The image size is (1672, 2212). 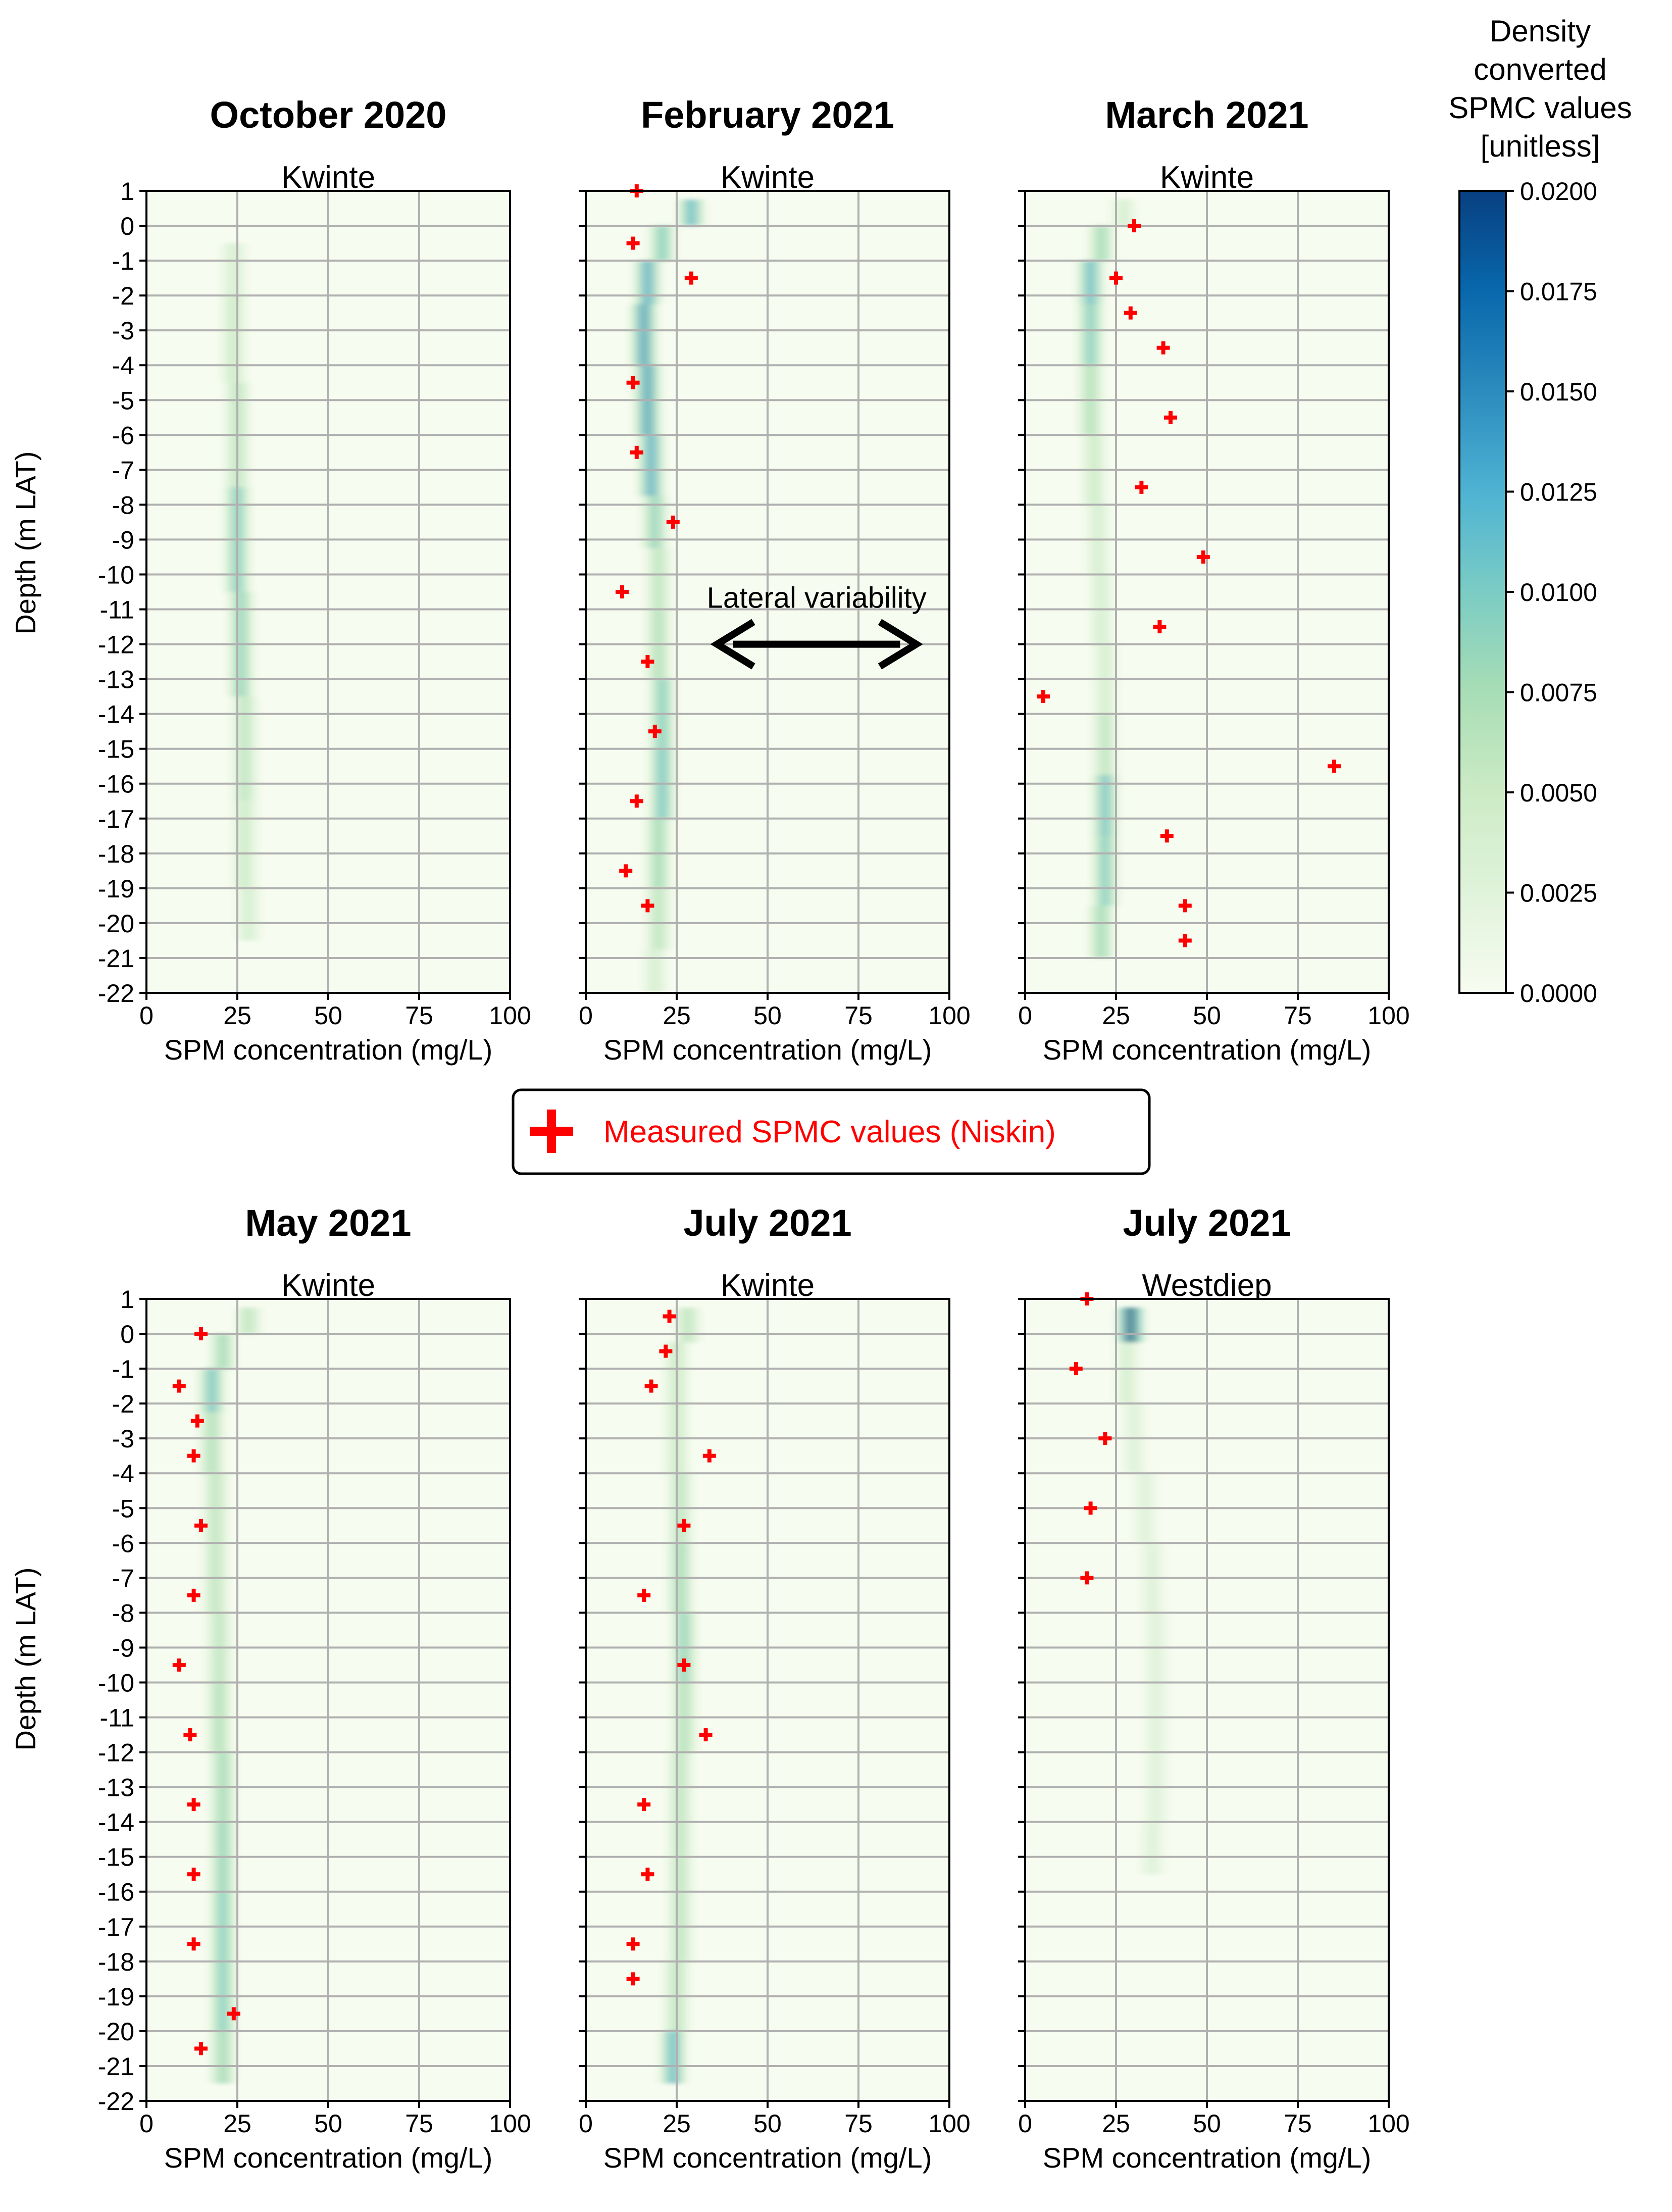 What do you see at coordinates (1482, 592) in the screenshot?
I see `colorbar-gradient` at bounding box center [1482, 592].